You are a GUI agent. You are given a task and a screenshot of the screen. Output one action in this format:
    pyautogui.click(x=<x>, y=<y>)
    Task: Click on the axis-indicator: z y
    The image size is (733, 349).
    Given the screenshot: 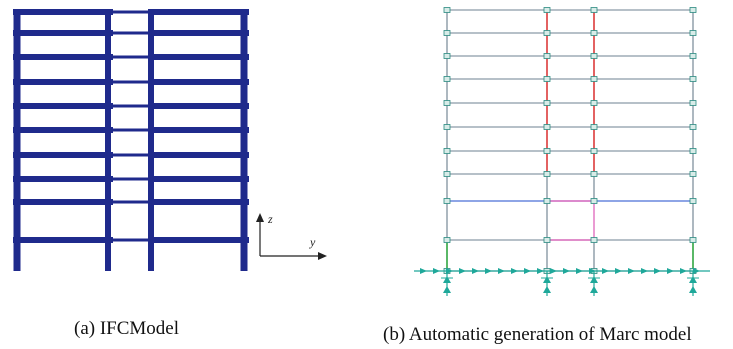 What is the action you would take?
    pyautogui.click(x=291, y=236)
    